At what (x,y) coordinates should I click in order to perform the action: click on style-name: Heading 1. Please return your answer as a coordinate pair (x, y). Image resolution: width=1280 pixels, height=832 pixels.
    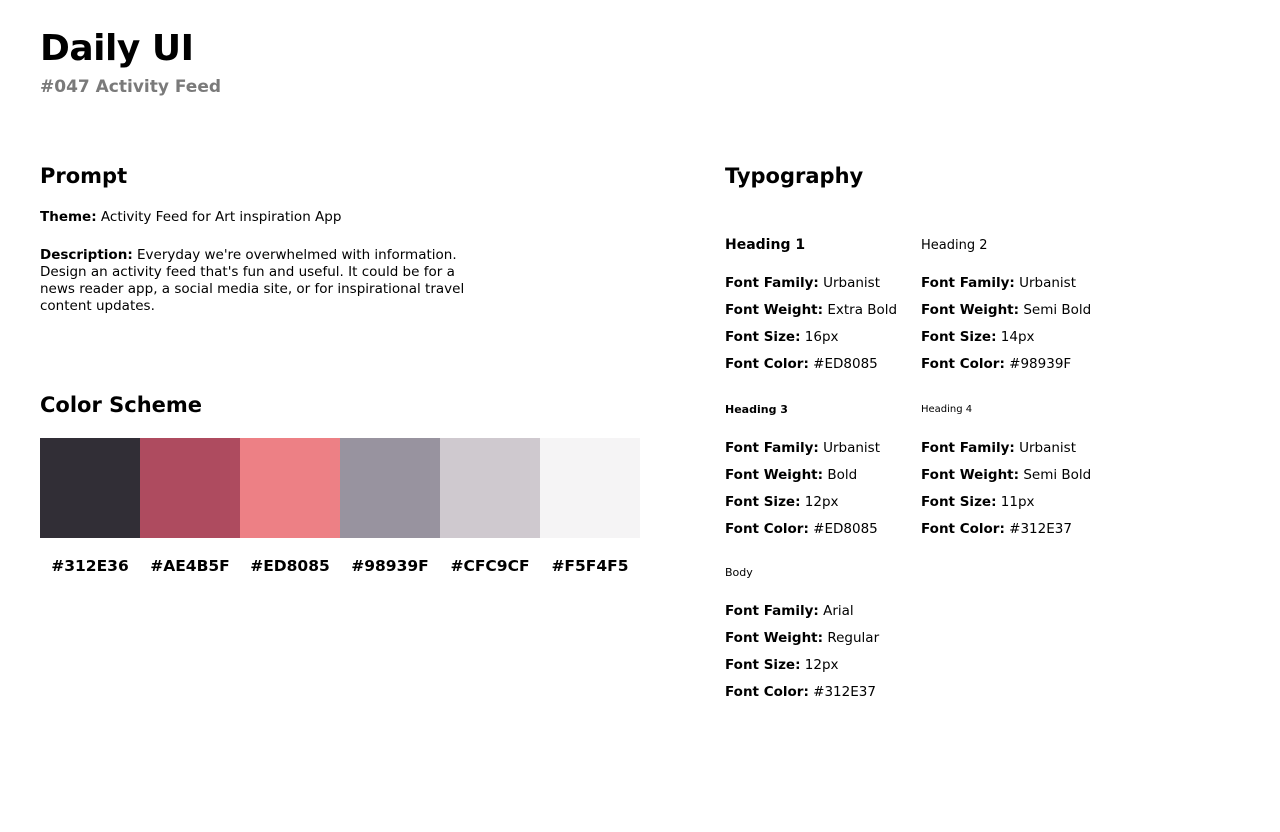
    Looking at the image, I should click on (765, 245).